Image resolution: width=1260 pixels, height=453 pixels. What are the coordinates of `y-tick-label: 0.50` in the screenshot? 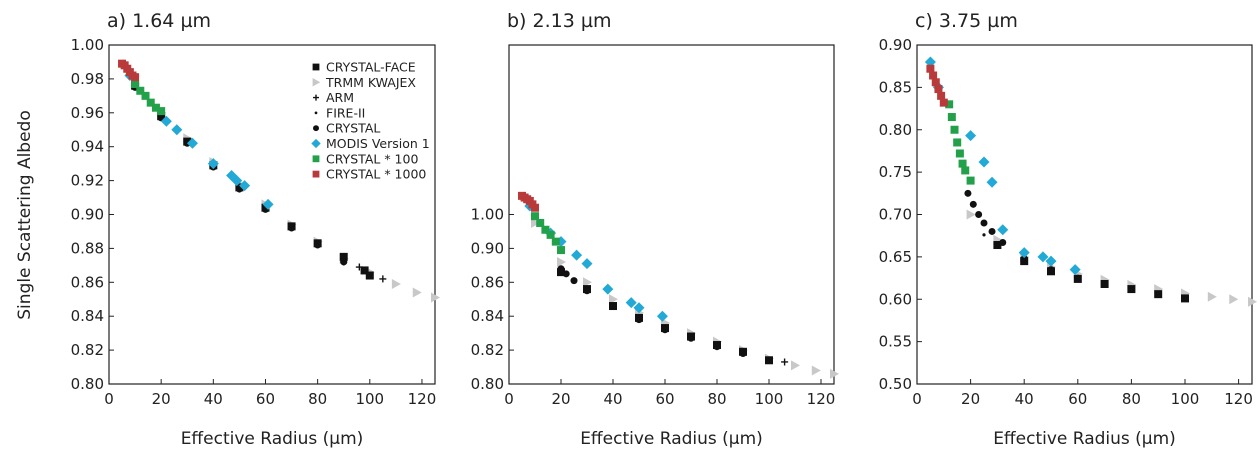 It's located at (895, 384).